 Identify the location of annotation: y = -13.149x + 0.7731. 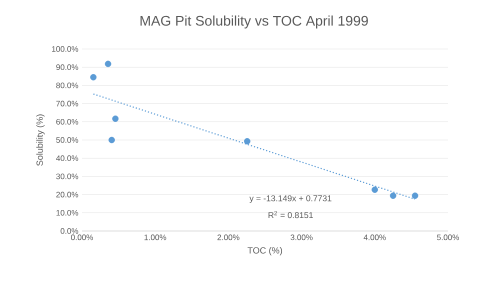
(290, 199).